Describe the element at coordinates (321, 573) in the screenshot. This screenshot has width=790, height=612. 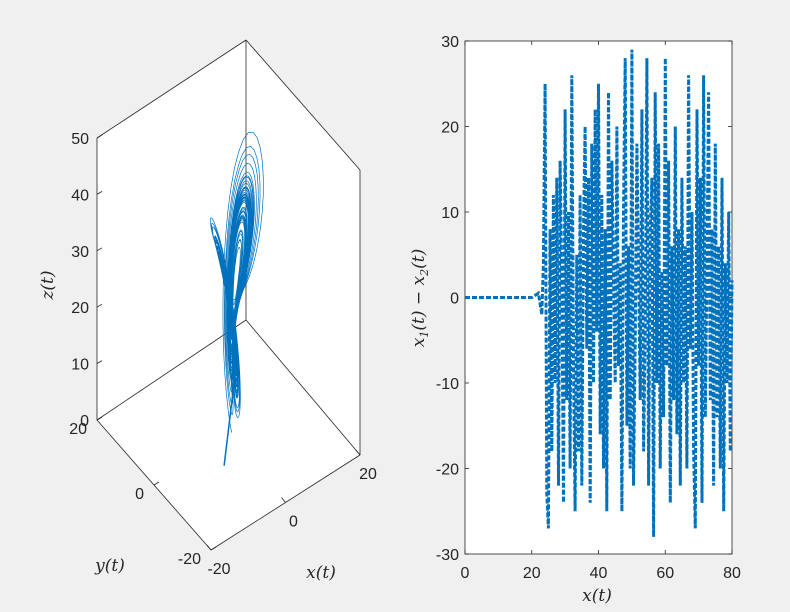
I see `x-axis-label: x(t)` at that location.